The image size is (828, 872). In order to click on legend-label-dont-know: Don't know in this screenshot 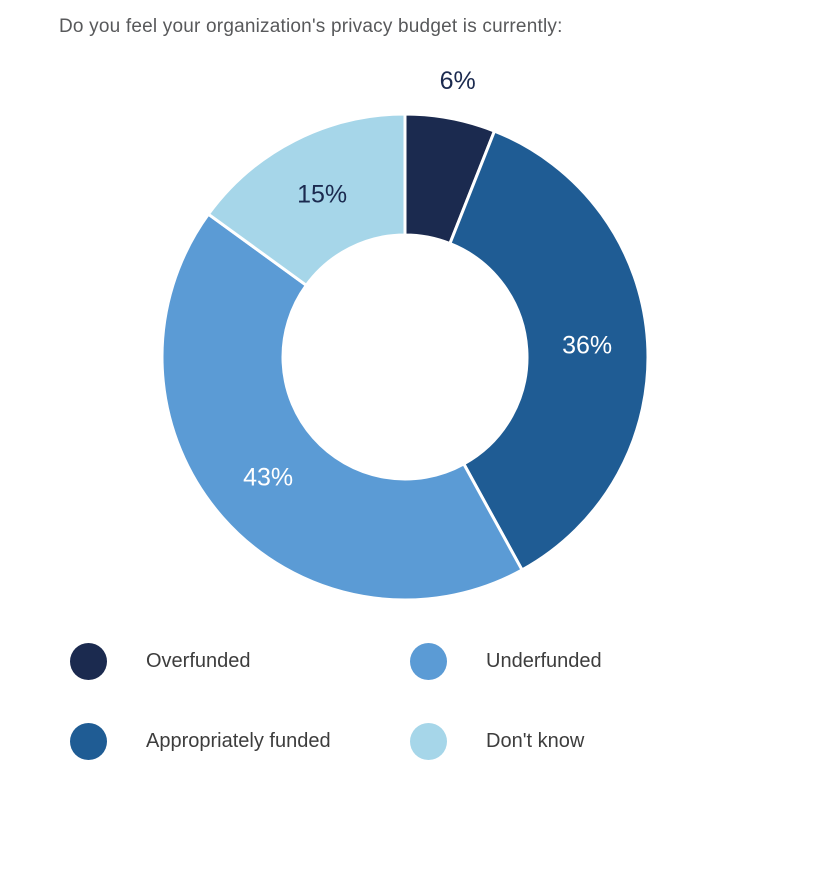, I will do `click(535, 741)`.